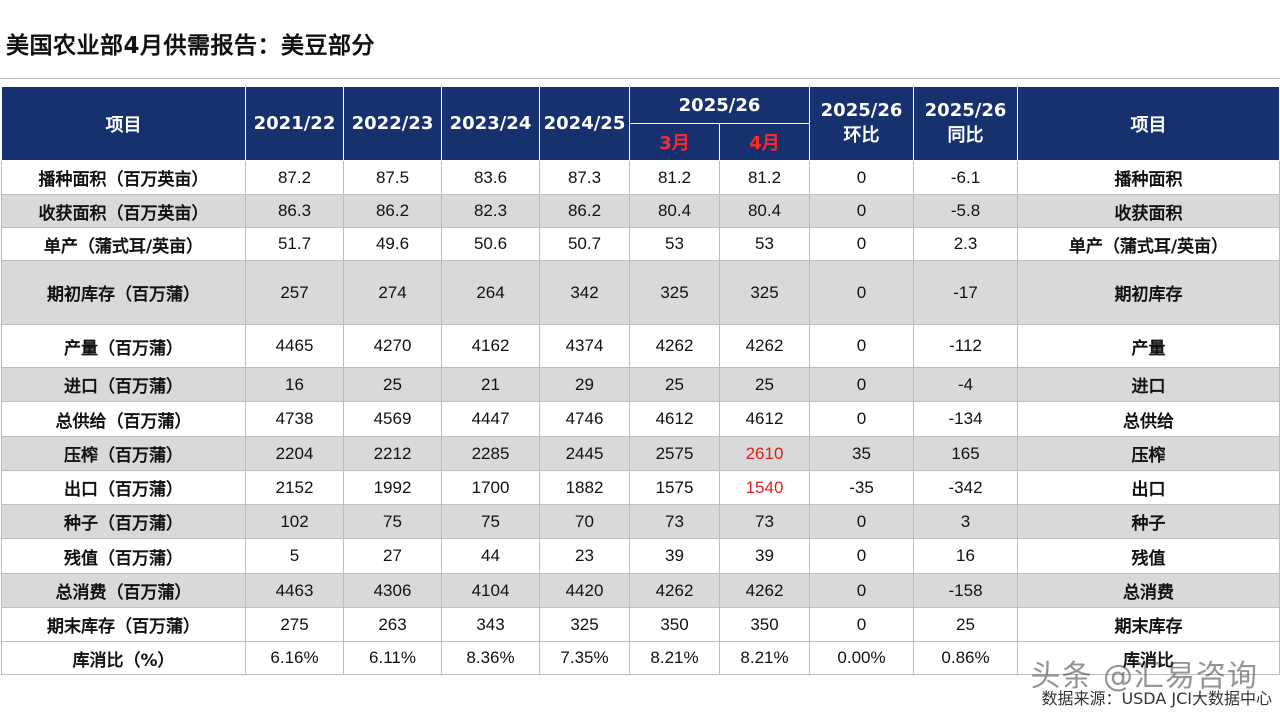  I want to click on cell-value: -4, so click(966, 384).